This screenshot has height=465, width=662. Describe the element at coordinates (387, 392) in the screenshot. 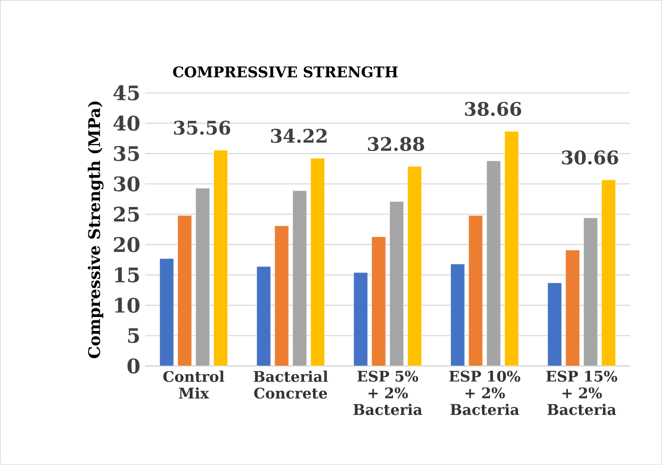

I see `x-tick-label: ESP 5% + 2% Bacteria` at that location.